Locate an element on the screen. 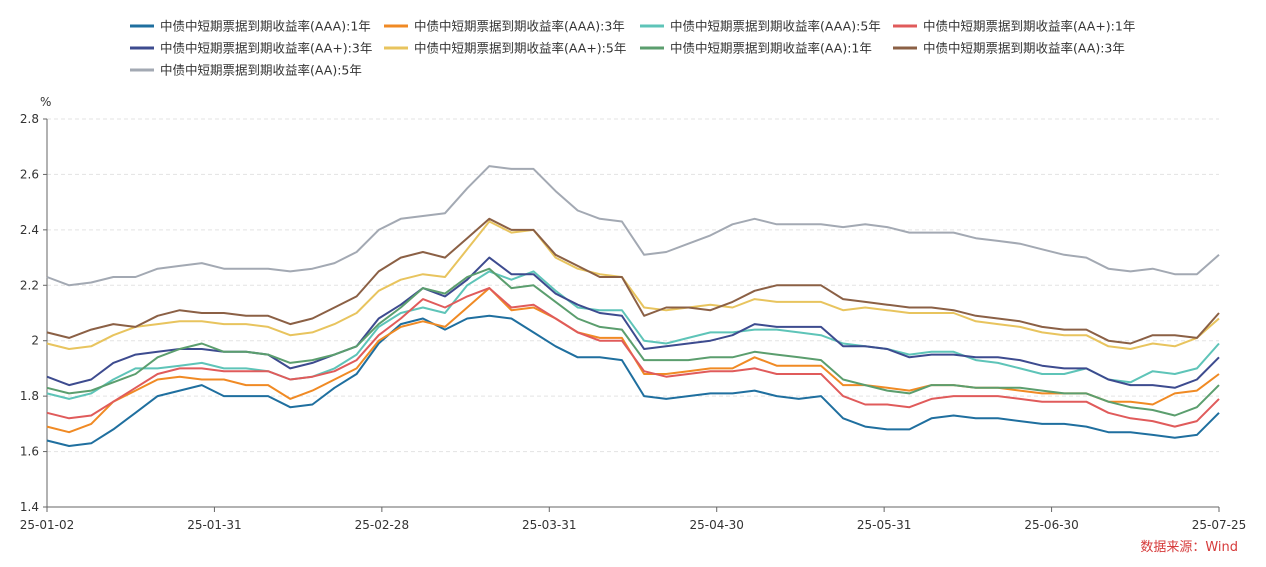  legend-item: 中债中短期票据到期收益率(AA+):5年 is located at coordinates (505, 48).